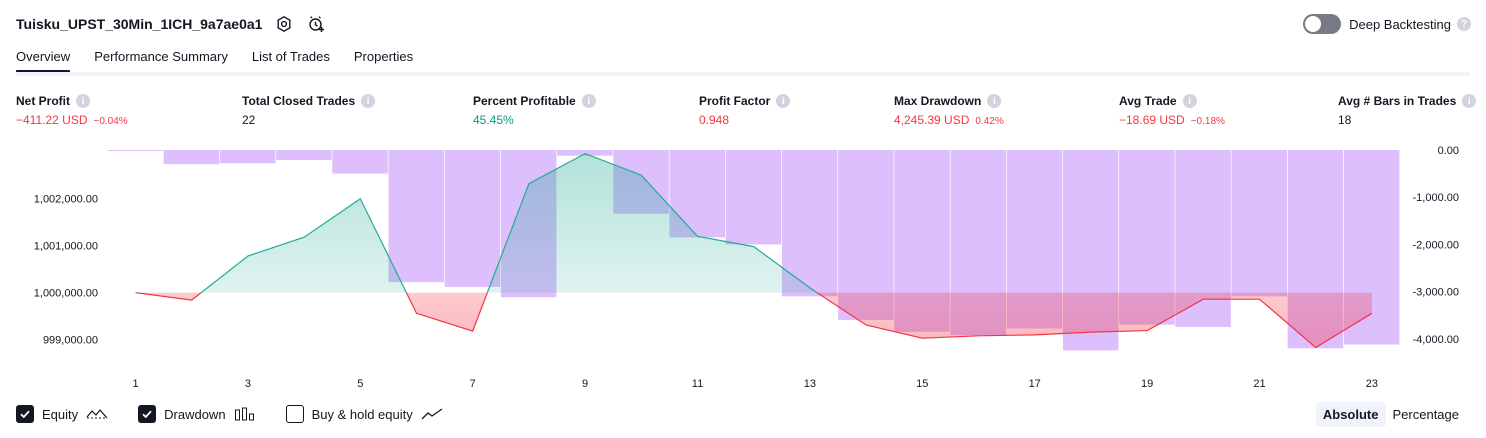  I want to click on x-axis-tick: 3, so click(248, 384).